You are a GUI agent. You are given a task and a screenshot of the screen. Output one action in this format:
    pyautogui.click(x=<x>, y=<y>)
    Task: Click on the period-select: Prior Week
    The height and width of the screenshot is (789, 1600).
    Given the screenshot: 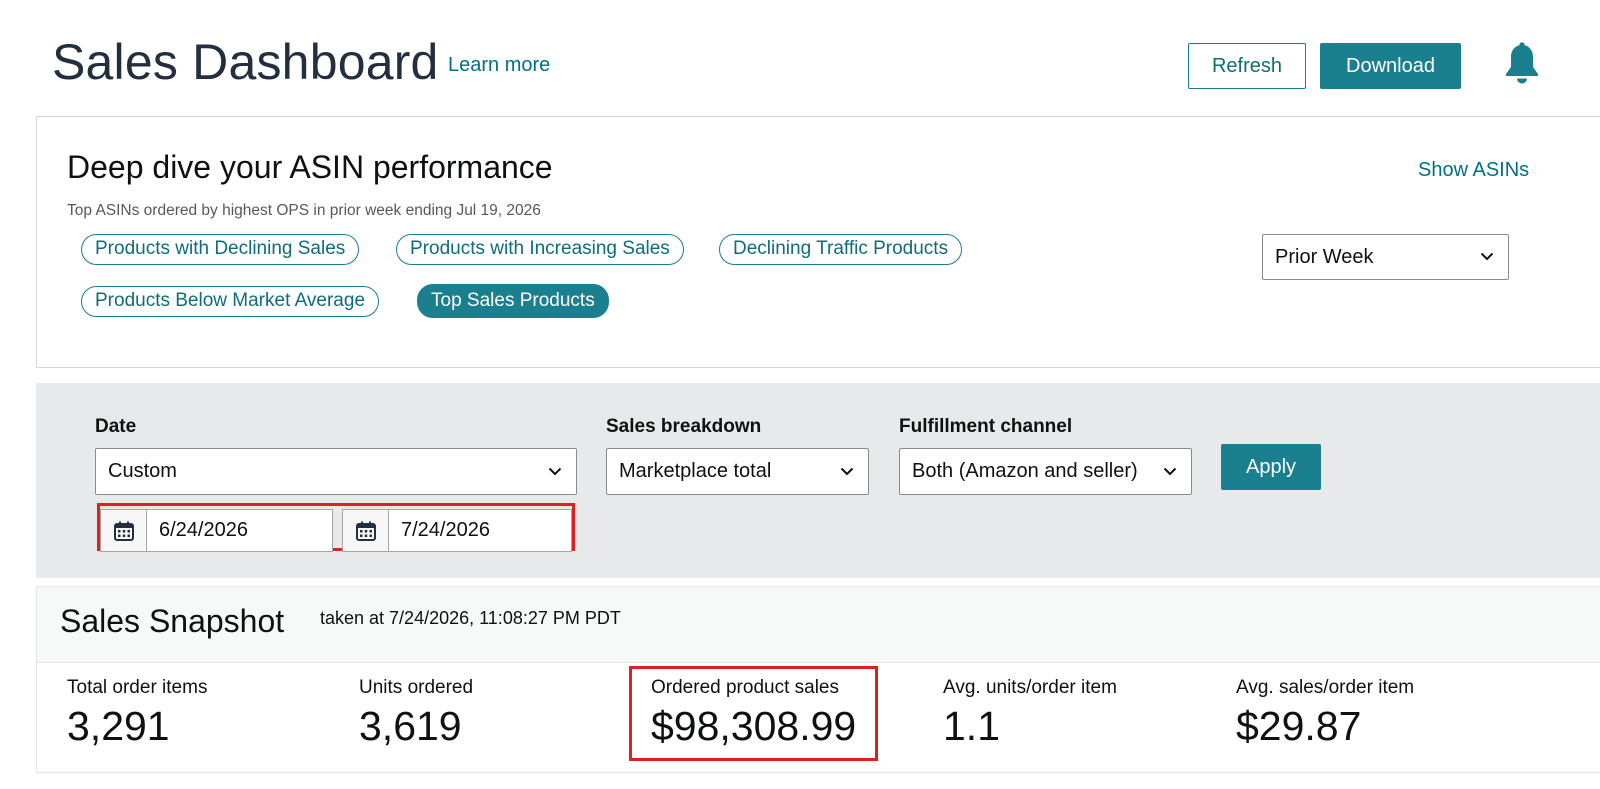 What is the action you would take?
    pyautogui.click(x=1385, y=257)
    